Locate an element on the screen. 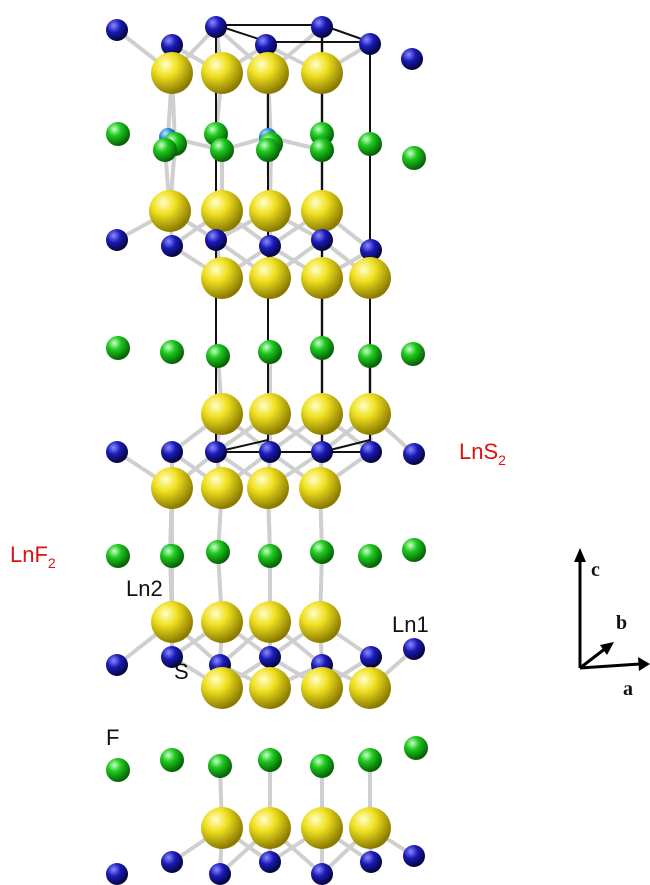 This screenshot has height=885, width=650. b-axis-arrowhead is located at coordinates (607, 648).